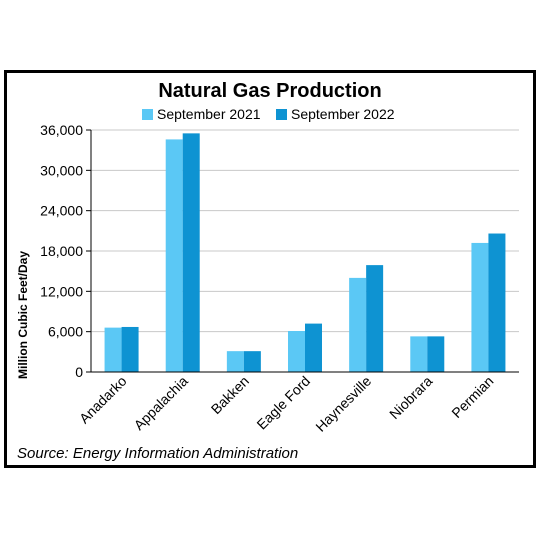 This screenshot has width=540, height=540. What do you see at coordinates (191, 252) in the screenshot?
I see `bar-appalachia-2022` at bounding box center [191, 252].